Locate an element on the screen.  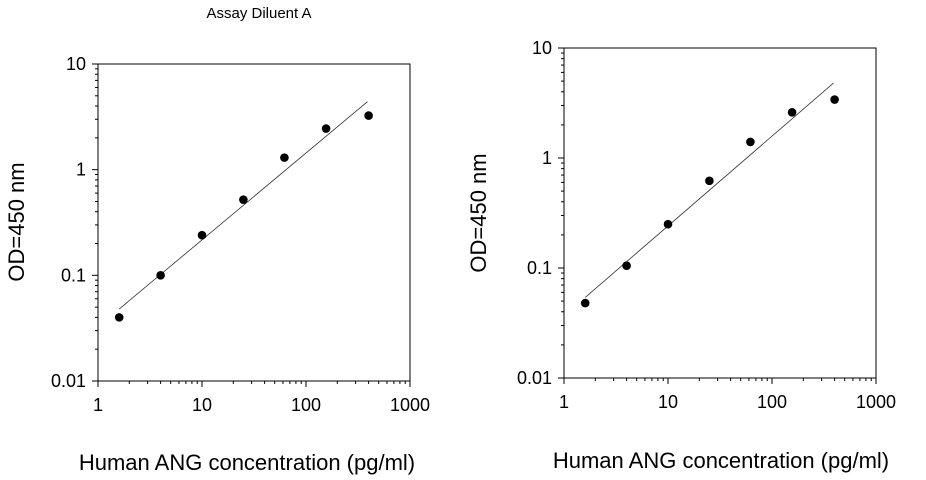
chart-title: Assay Diluent A is located at coordinates (258, 13).